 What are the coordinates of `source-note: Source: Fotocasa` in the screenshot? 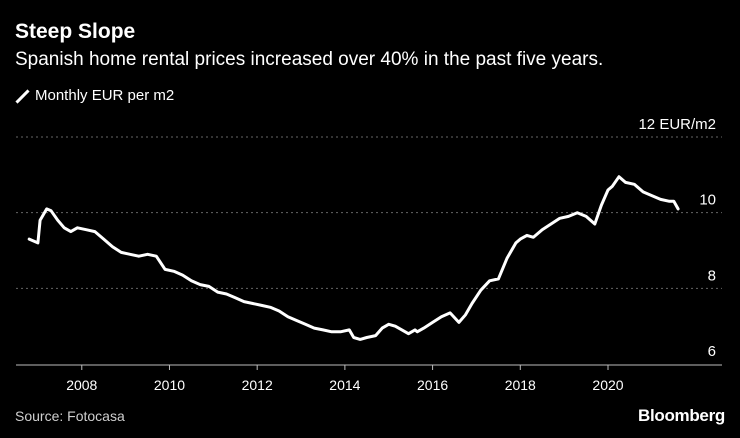 It's located at (70, 416).